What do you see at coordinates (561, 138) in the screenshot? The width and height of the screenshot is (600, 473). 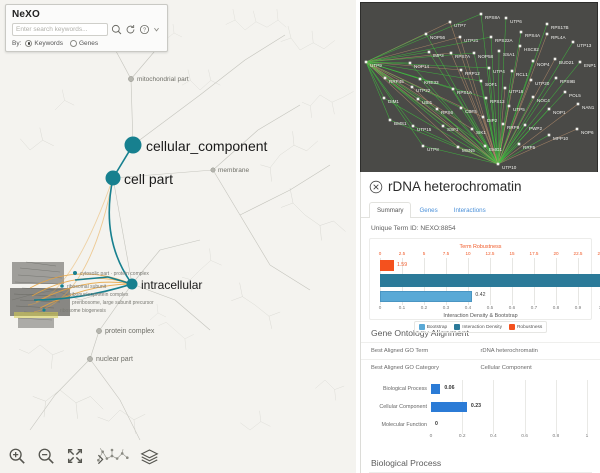 I see `svg-text: MPP10` at bounding box center [561, 138].